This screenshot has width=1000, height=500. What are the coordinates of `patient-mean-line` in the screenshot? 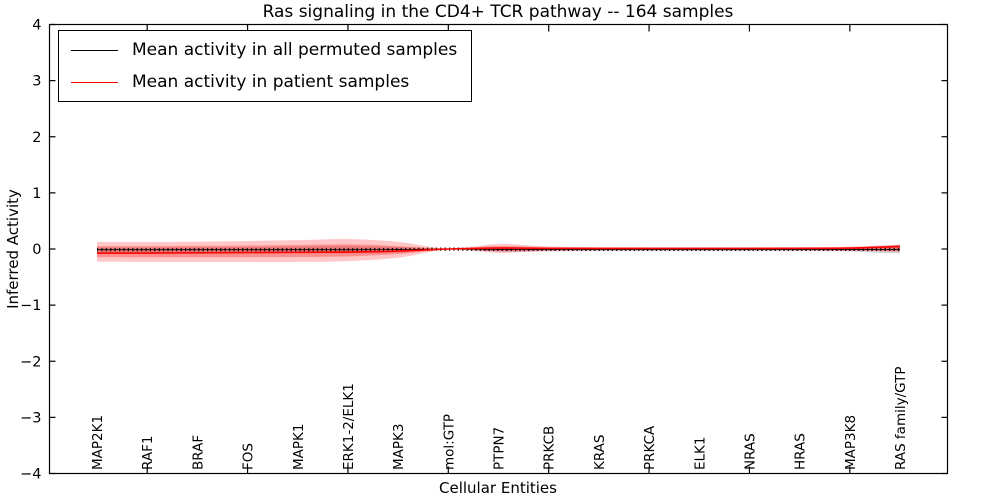 It's located at (498, 249).